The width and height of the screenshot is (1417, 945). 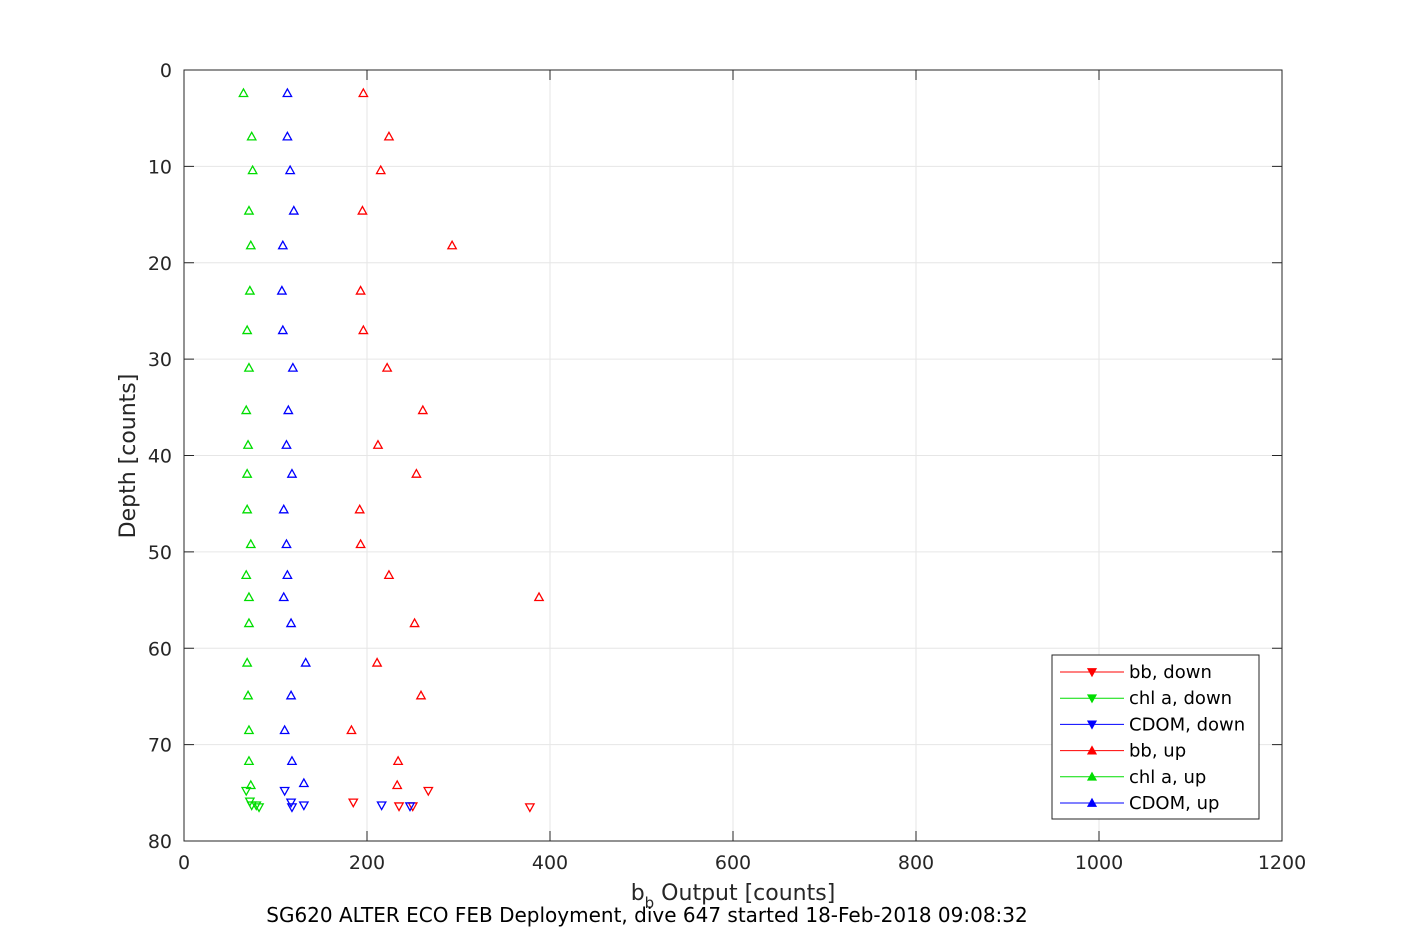 I want to click on y-tick-label: 60, so click(x=160, y=649).